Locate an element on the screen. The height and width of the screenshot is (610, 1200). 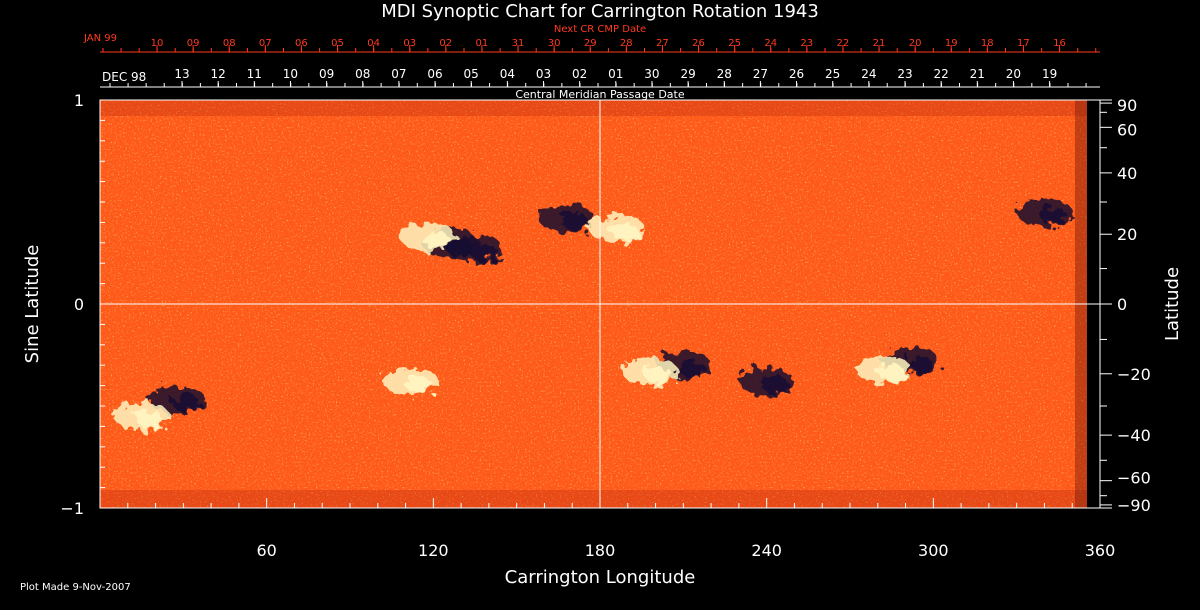
sine-latitude-axis: 1 0 −1 is located at coordinates (85, 304).